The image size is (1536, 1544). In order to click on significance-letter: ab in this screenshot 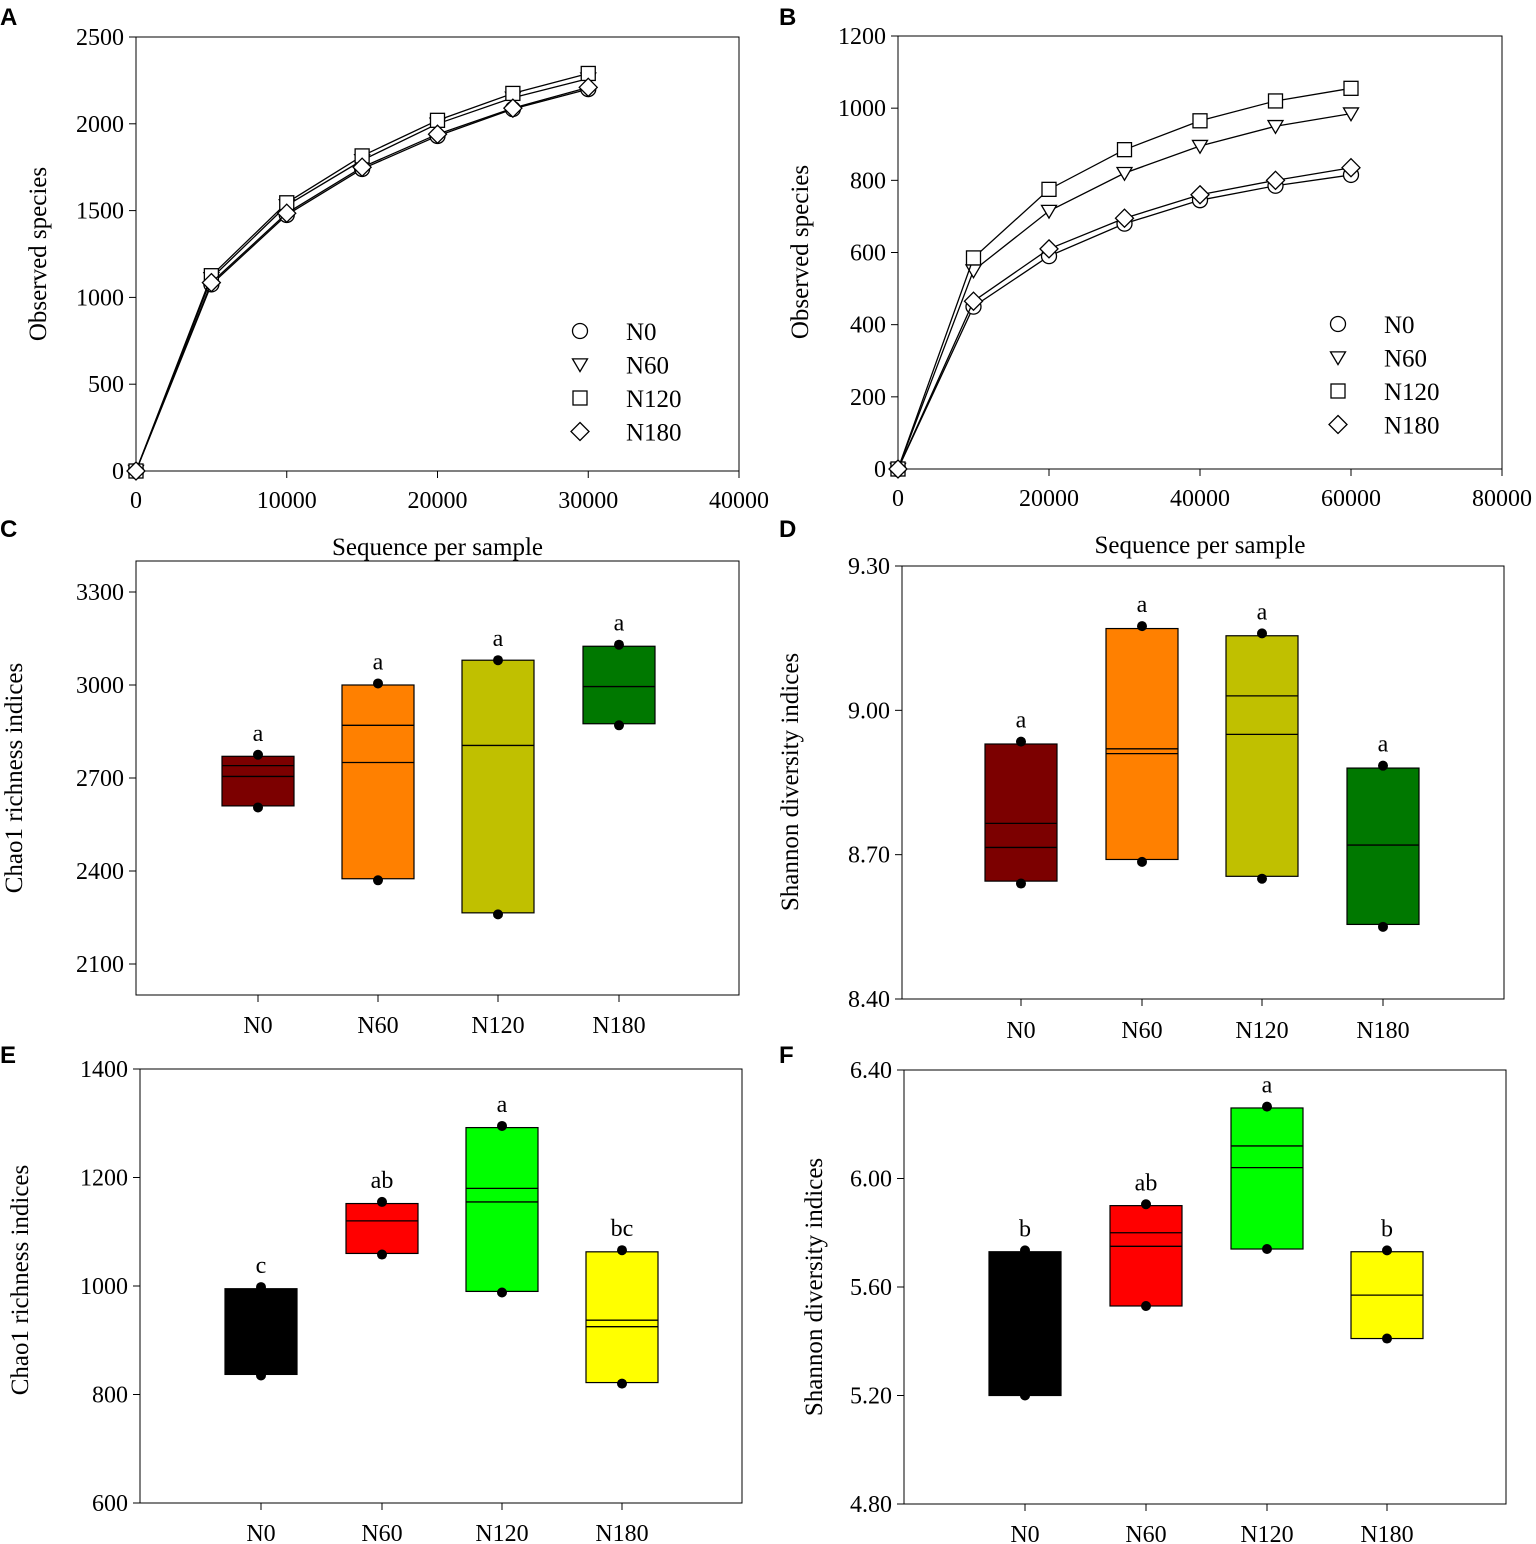, I will do `click(1146, 1183)`.